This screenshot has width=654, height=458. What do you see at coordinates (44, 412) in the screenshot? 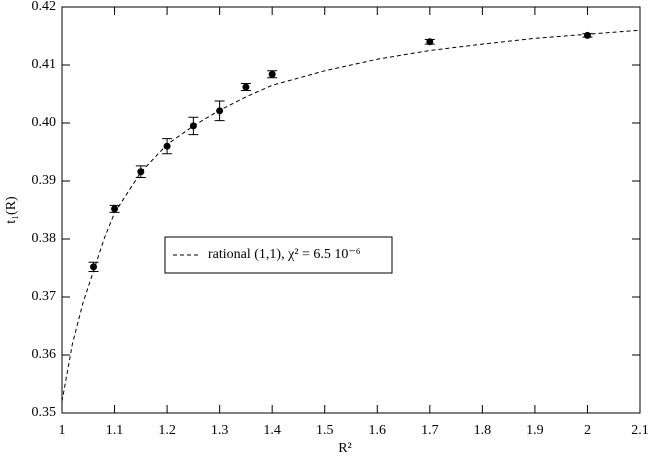
I see `y-tick-label: 0.35` at bounding box center [44, 412].